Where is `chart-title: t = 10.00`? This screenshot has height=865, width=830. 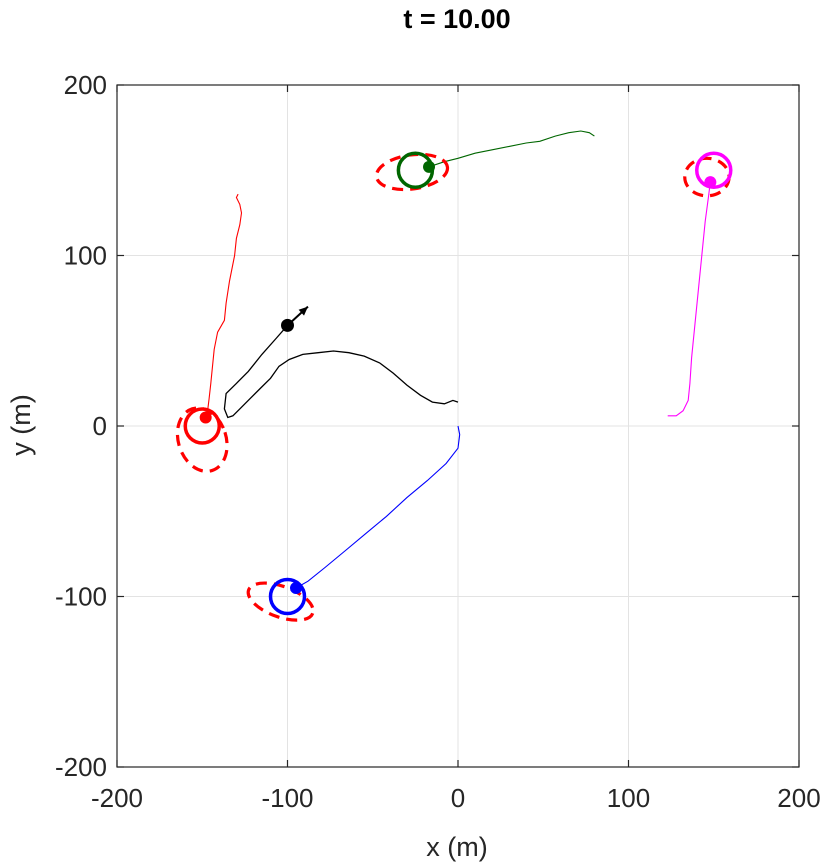
chart-title: t = 10.00 is located at coordinates (456, 19).